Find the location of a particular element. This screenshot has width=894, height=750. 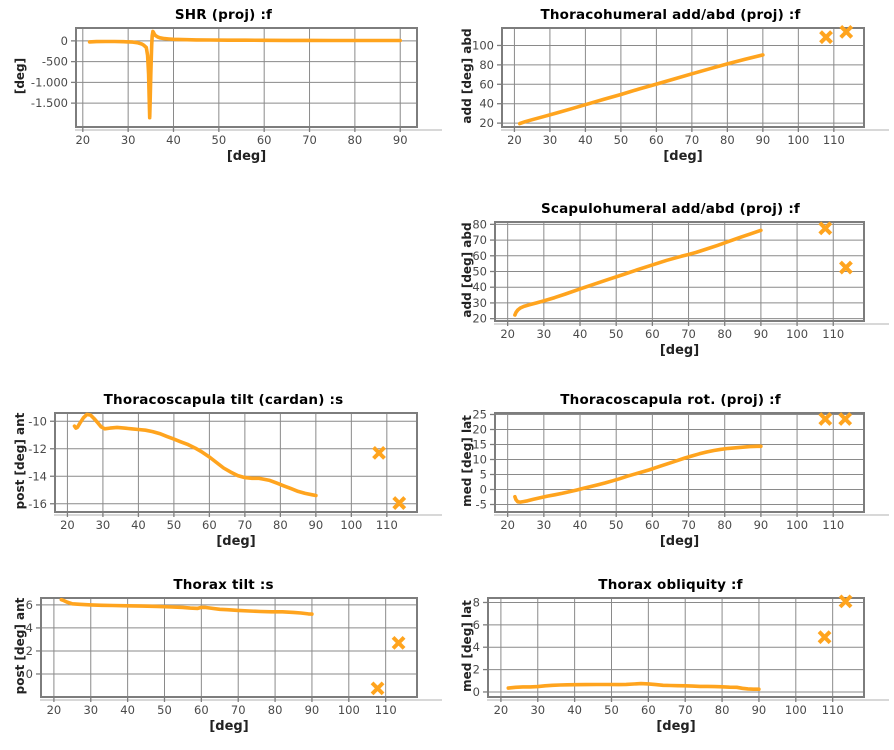

chart-title: Thoracohumeral add/abd (proj) :f is located at coordinates (670, 15).